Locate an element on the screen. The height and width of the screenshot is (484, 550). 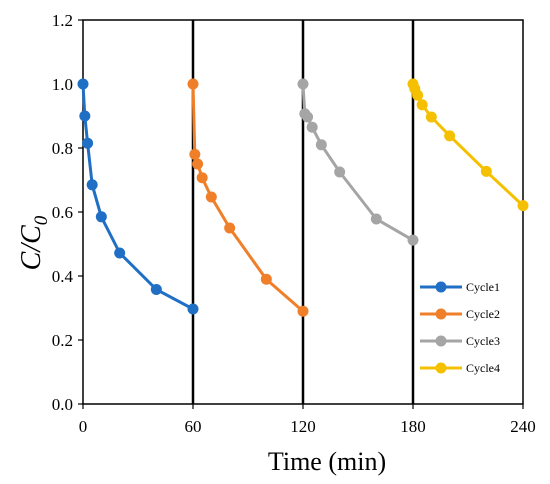
y-tick-label: 0.8 is located at coordinates (62, 148).